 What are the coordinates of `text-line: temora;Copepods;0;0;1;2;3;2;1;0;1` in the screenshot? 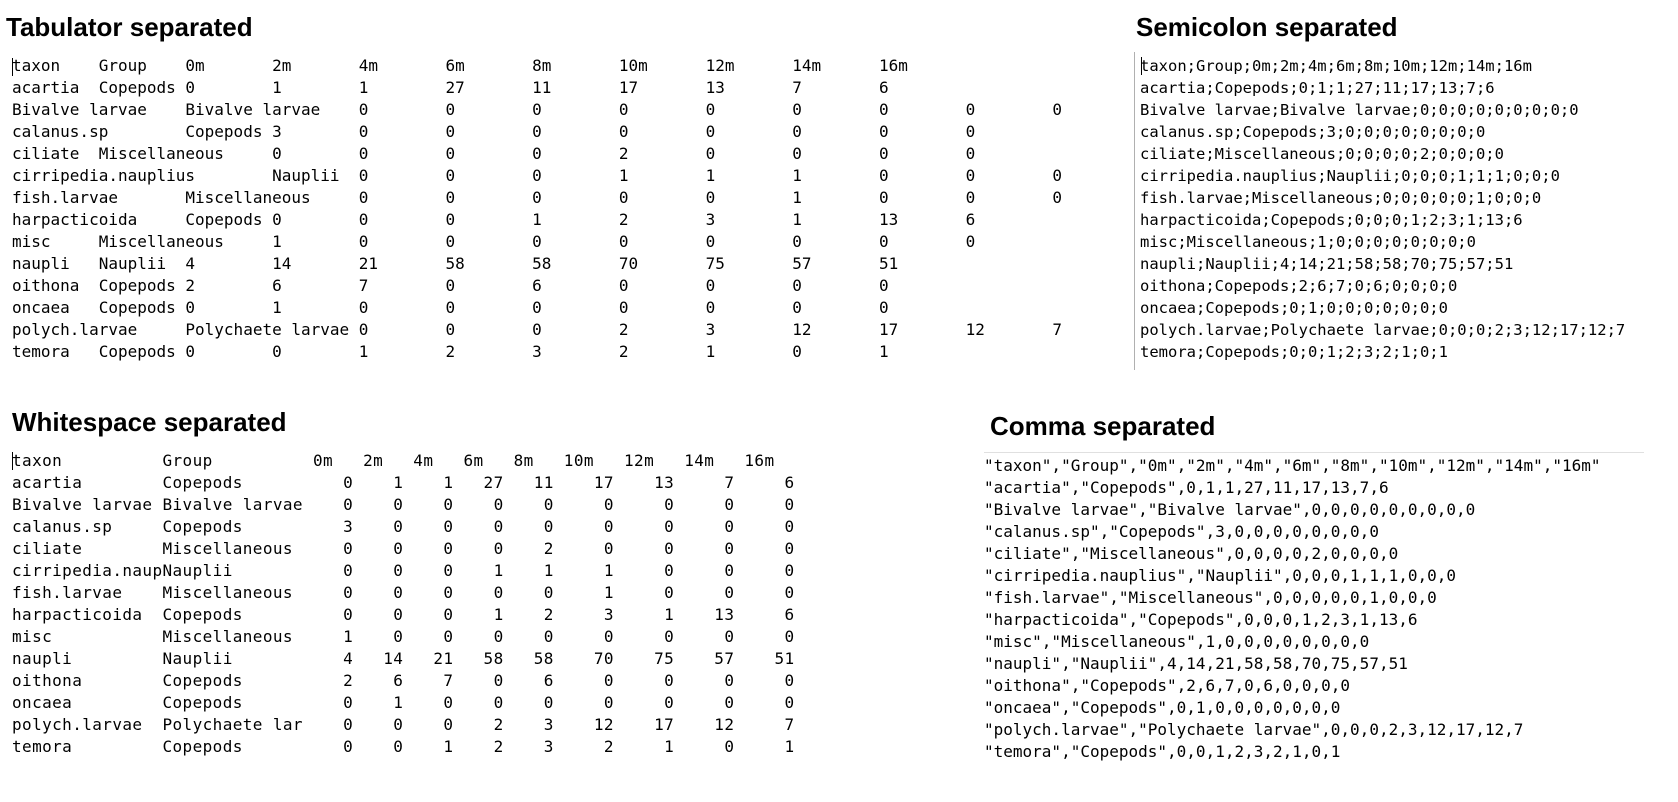 It's located at (1294, 352).